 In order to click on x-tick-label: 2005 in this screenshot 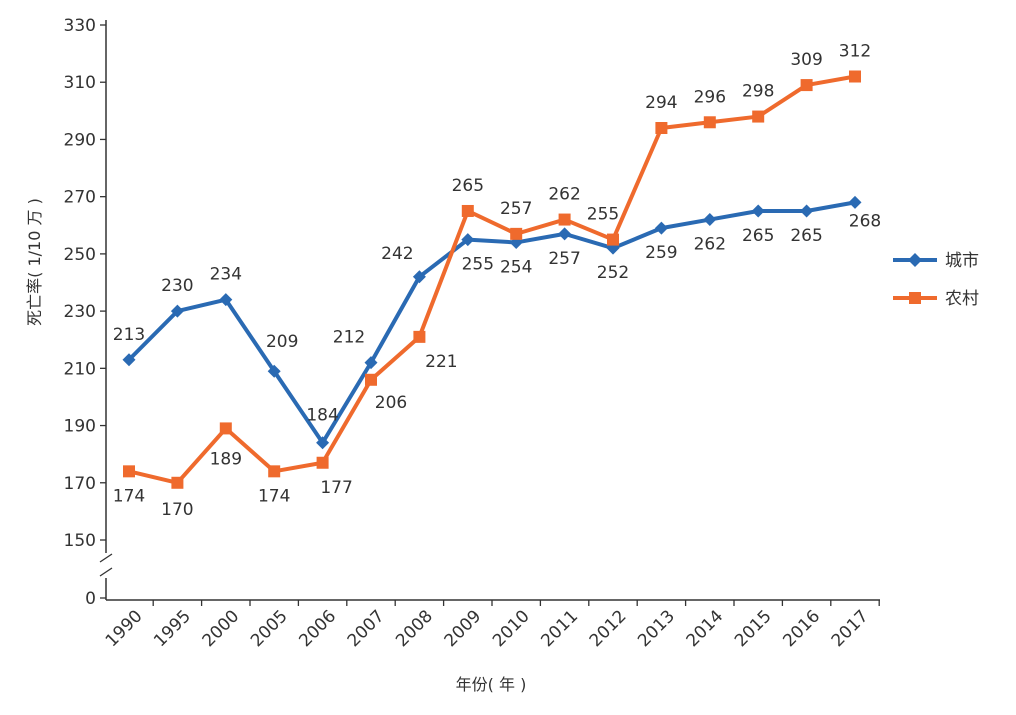, I will do `click(269, 628)`.